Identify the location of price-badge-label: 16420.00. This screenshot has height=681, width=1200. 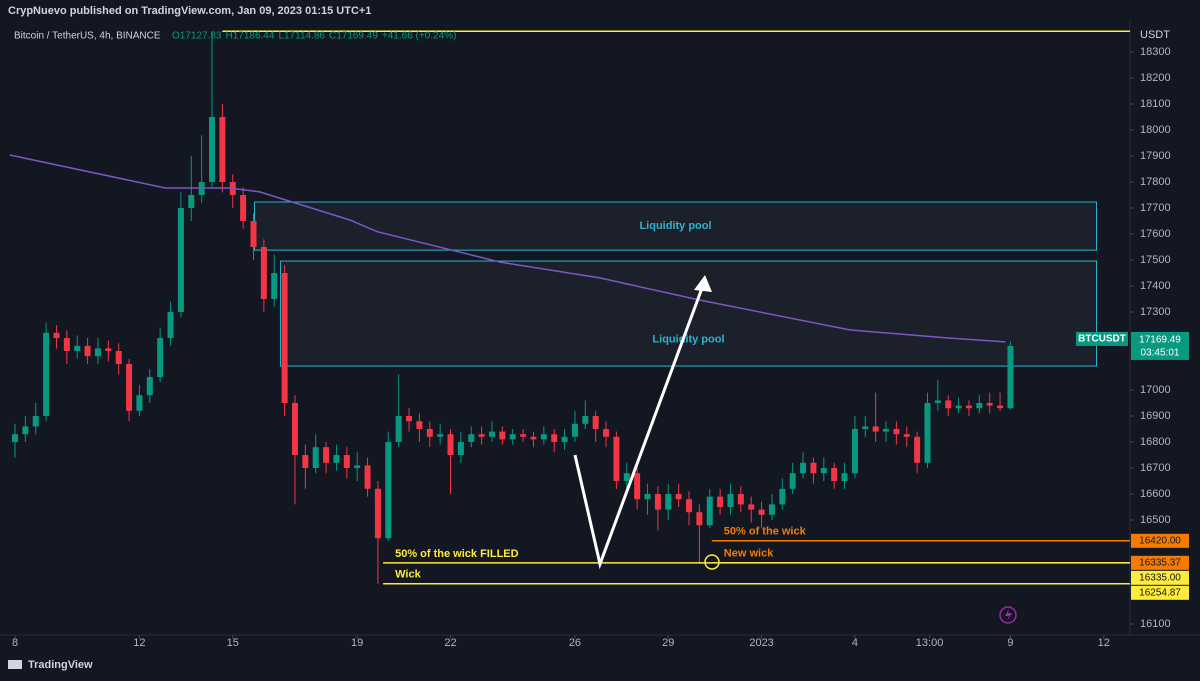
(1160, 540).